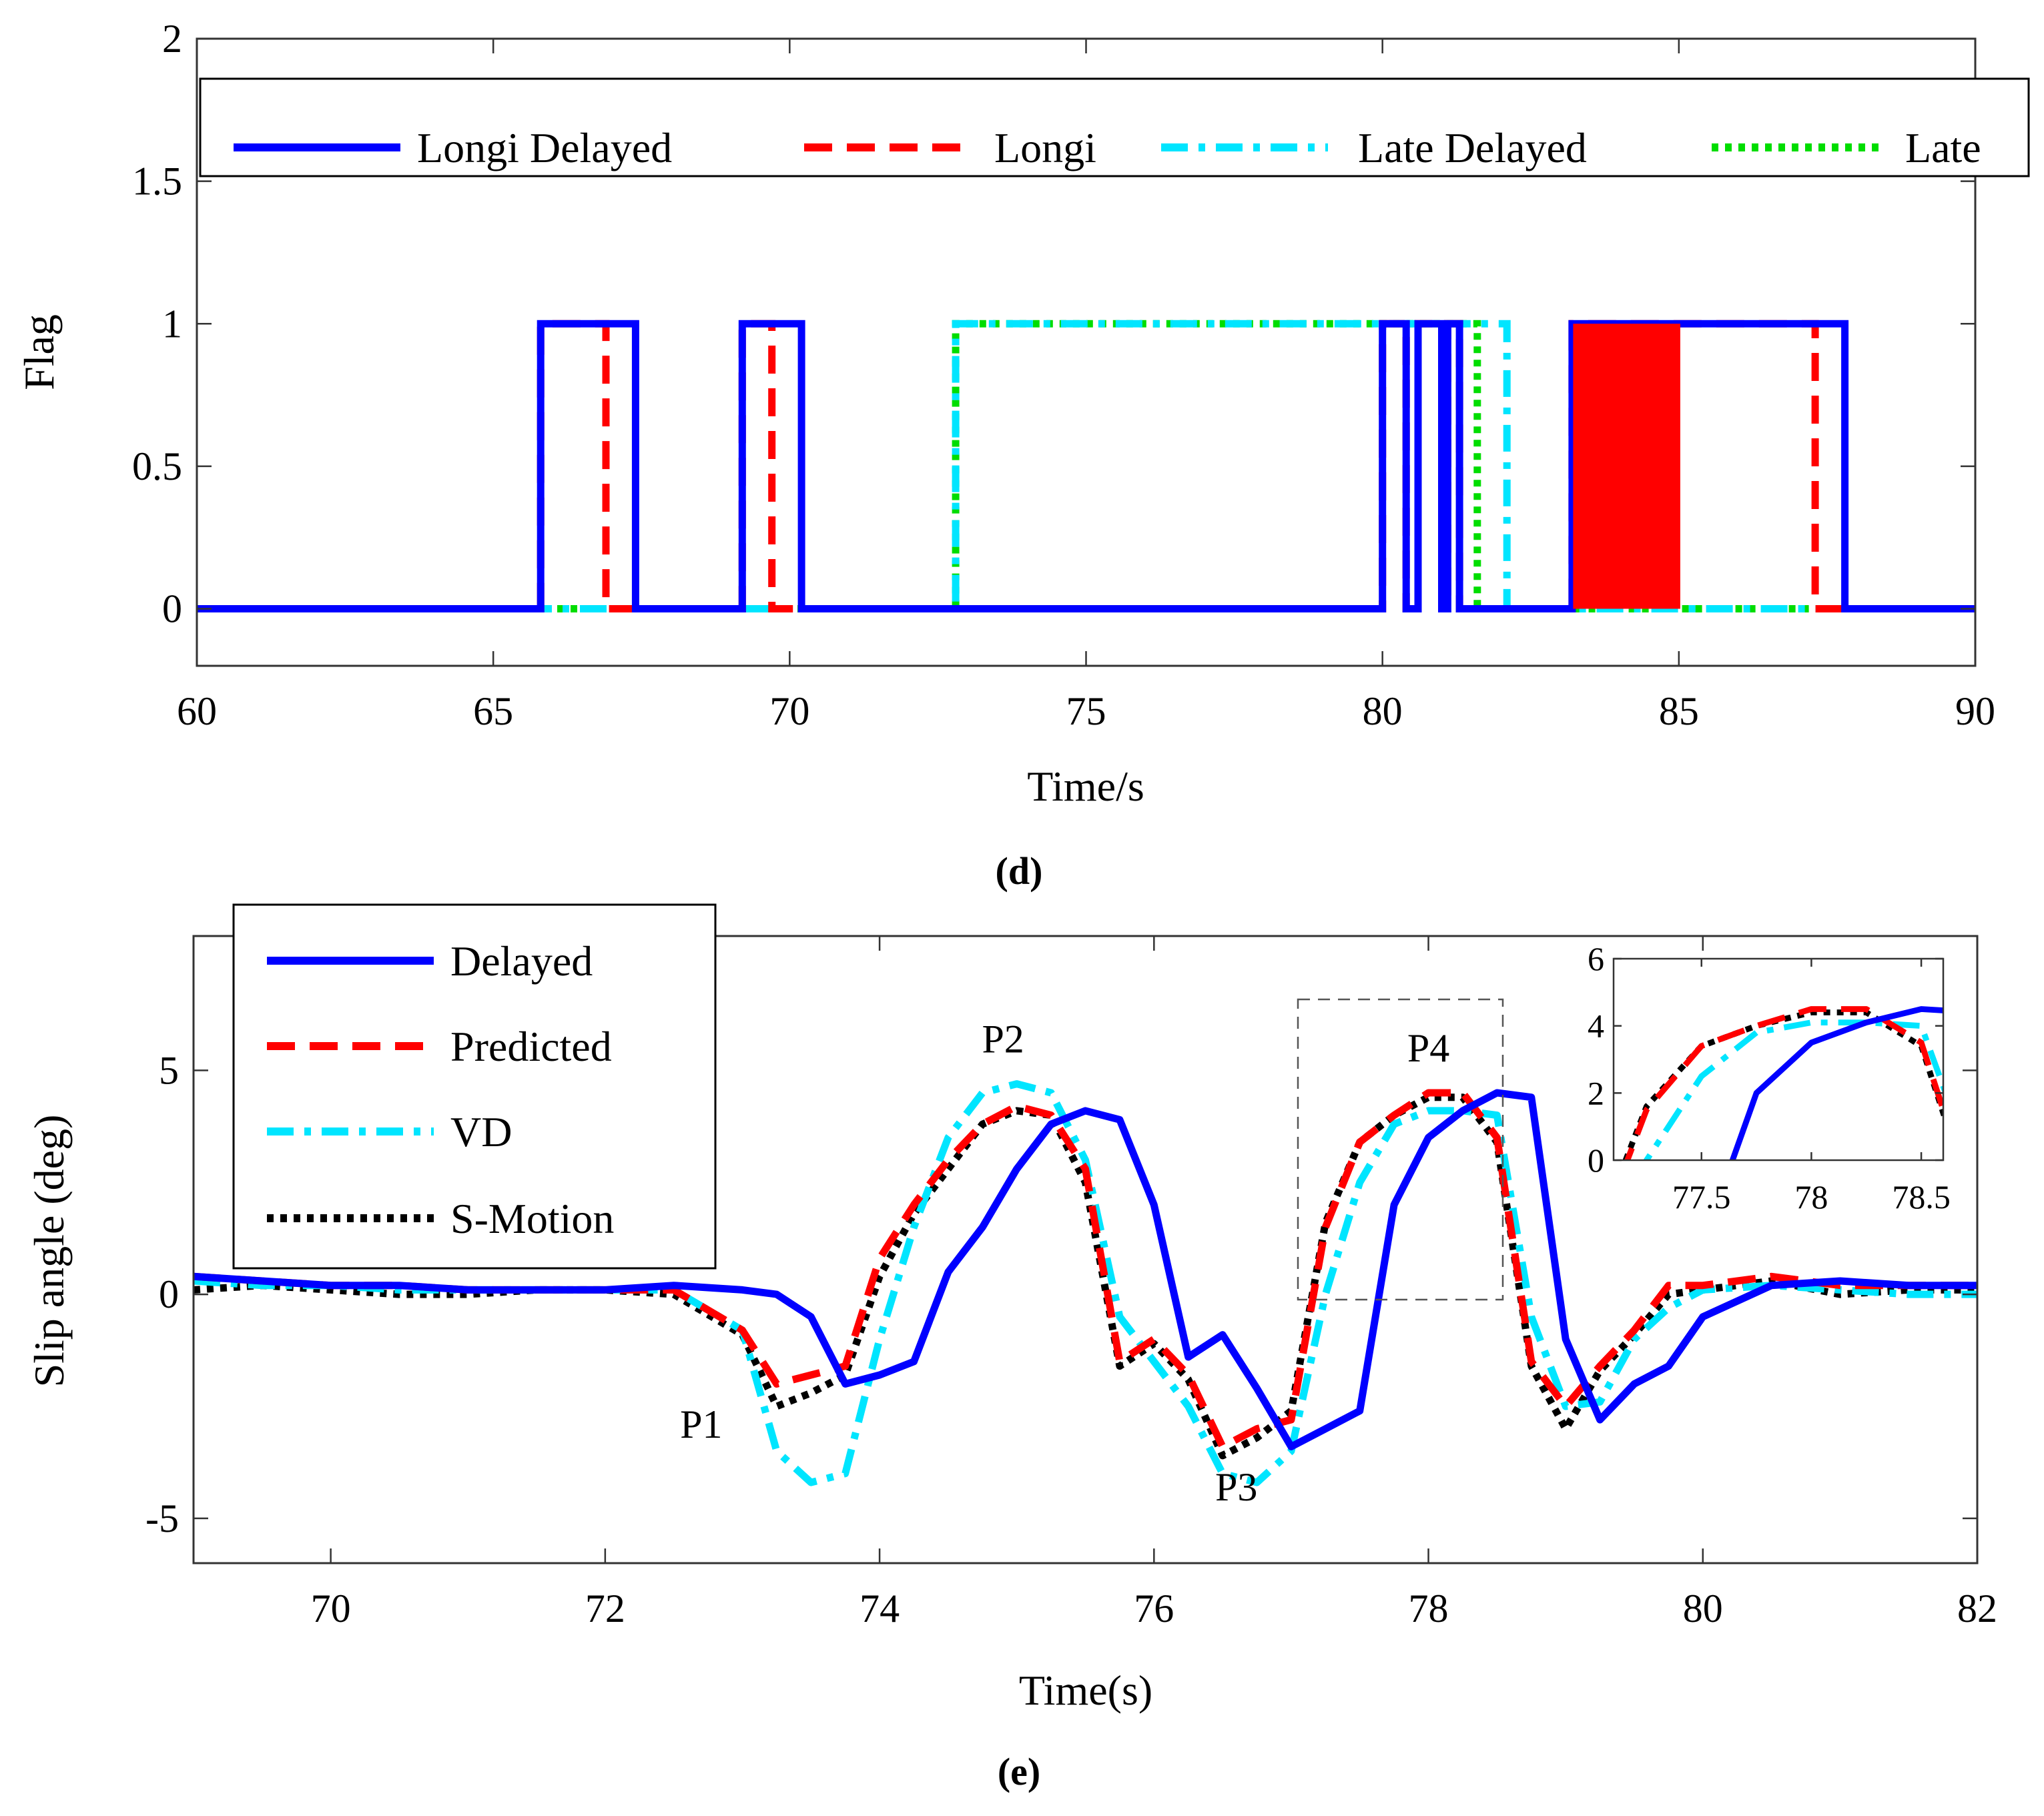  I want to click on inset-xtick-label: 78.5, so click(1921, 1197).